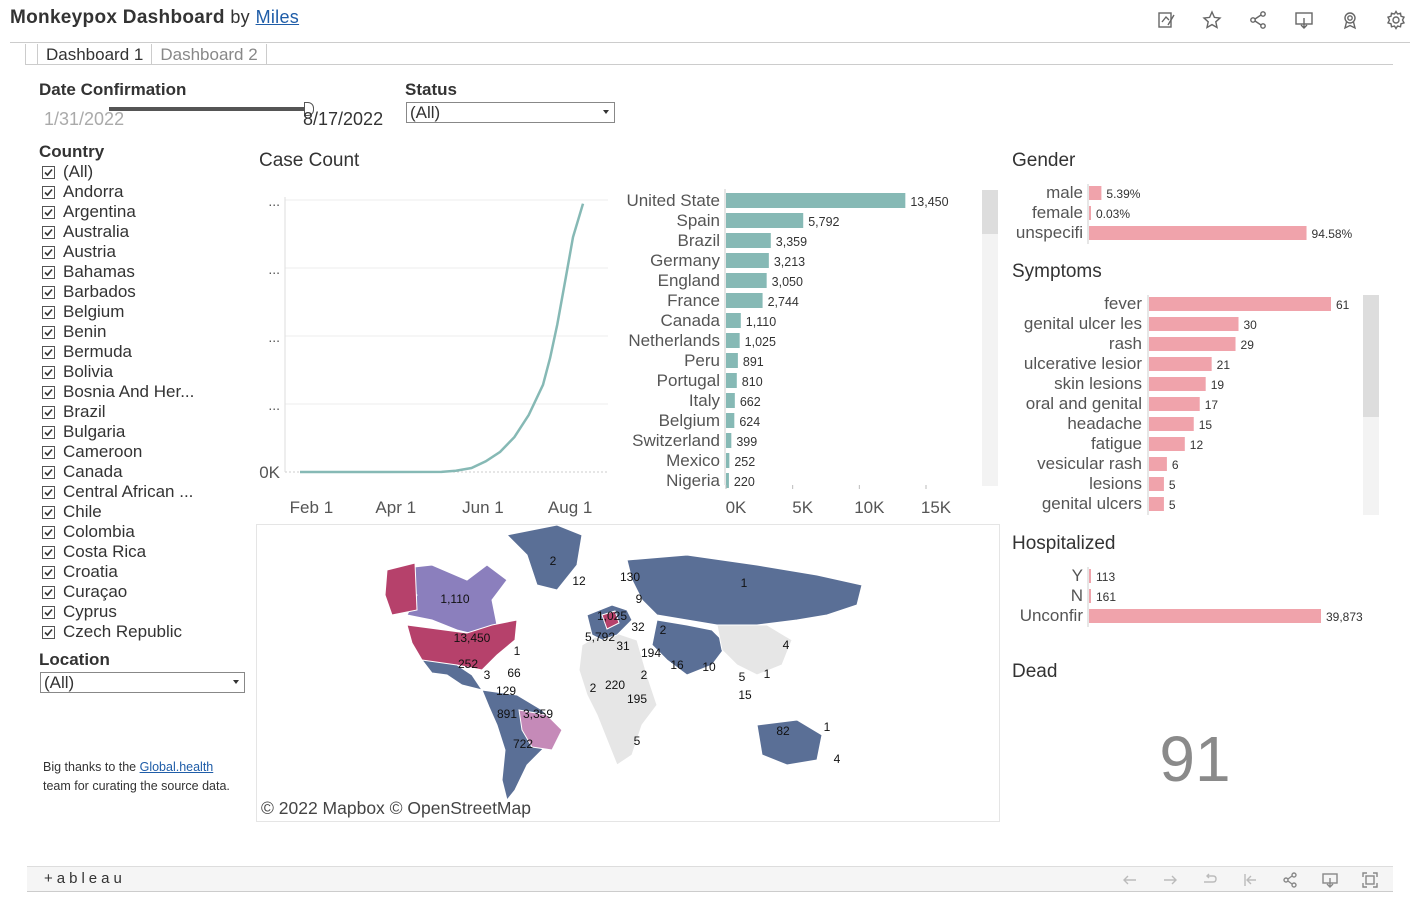 This screenshot has height=914, width=1422. What do you see at coordinates (147, 592) in the screenshot?
I see `country-item: Curaçao` at bounding box center [147, 592].